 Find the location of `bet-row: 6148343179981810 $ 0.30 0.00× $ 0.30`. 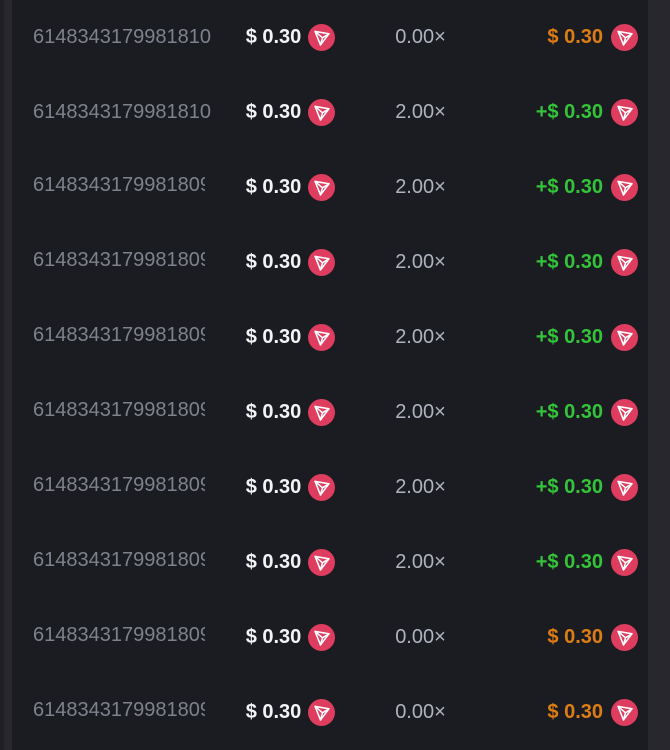

bet-row: 6148343179981810 $ 0.30 0.00× $ 0.30 is located at coordinates (330, 37).